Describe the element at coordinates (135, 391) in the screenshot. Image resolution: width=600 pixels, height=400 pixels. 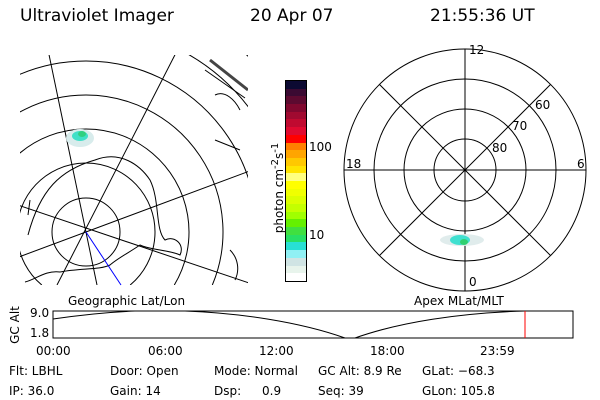
I see `gain-status: Gain: 14` at that location.